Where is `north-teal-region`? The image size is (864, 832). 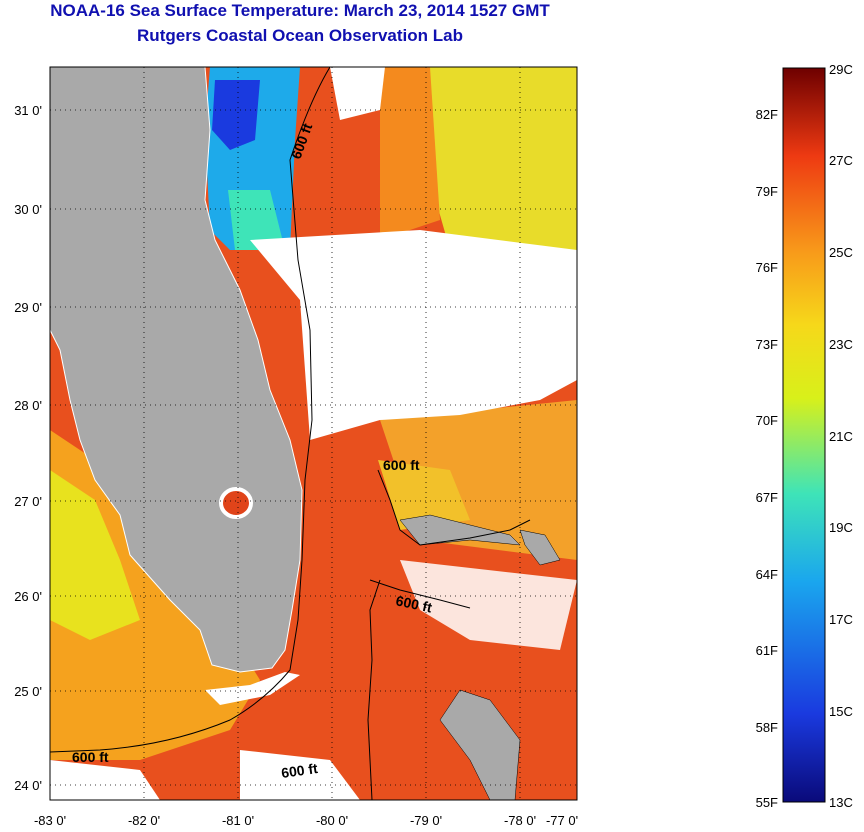
north-teal-region is located at coordinates (256, 220).